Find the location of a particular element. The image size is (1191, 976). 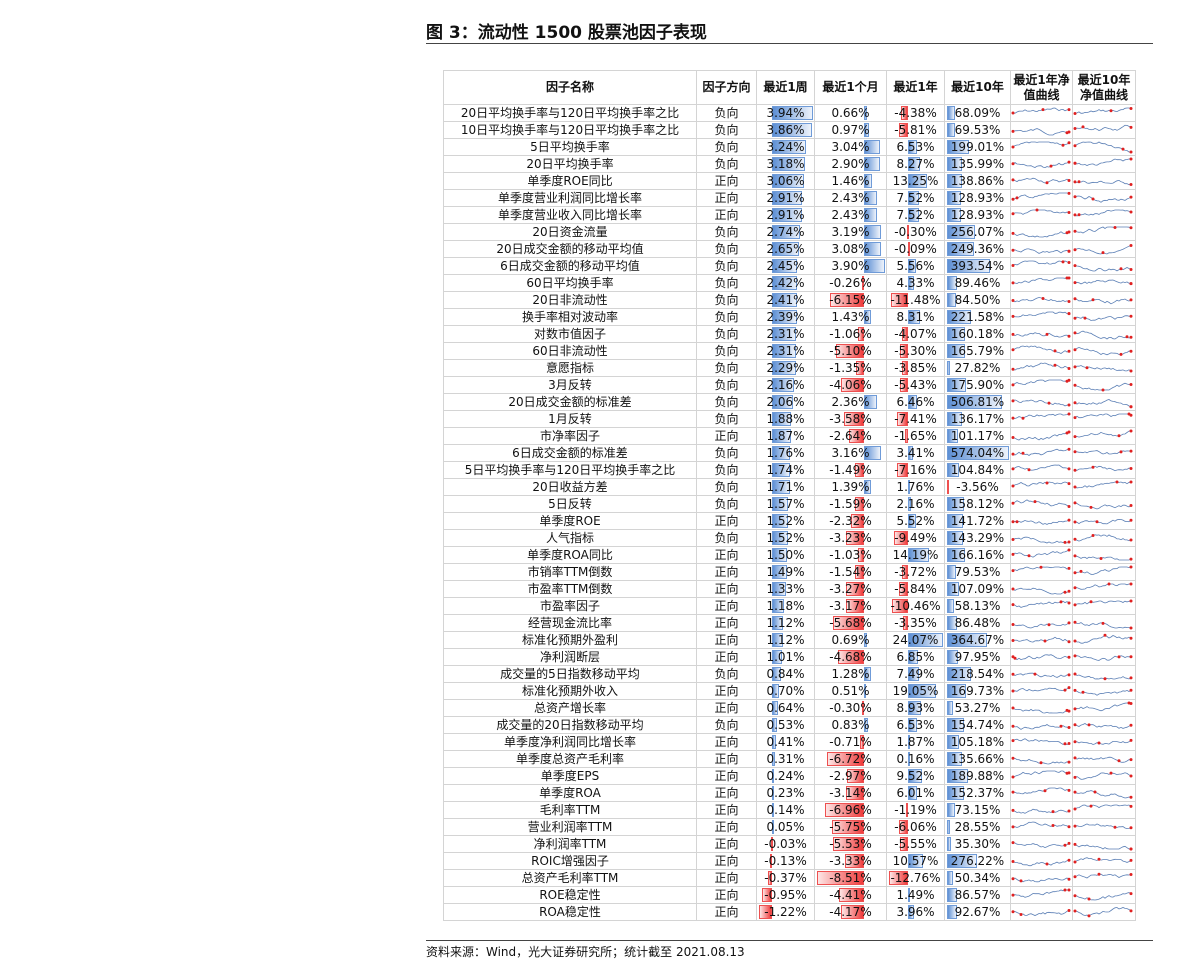

cell-value: -0.09% is located at coordinates (915, 249).